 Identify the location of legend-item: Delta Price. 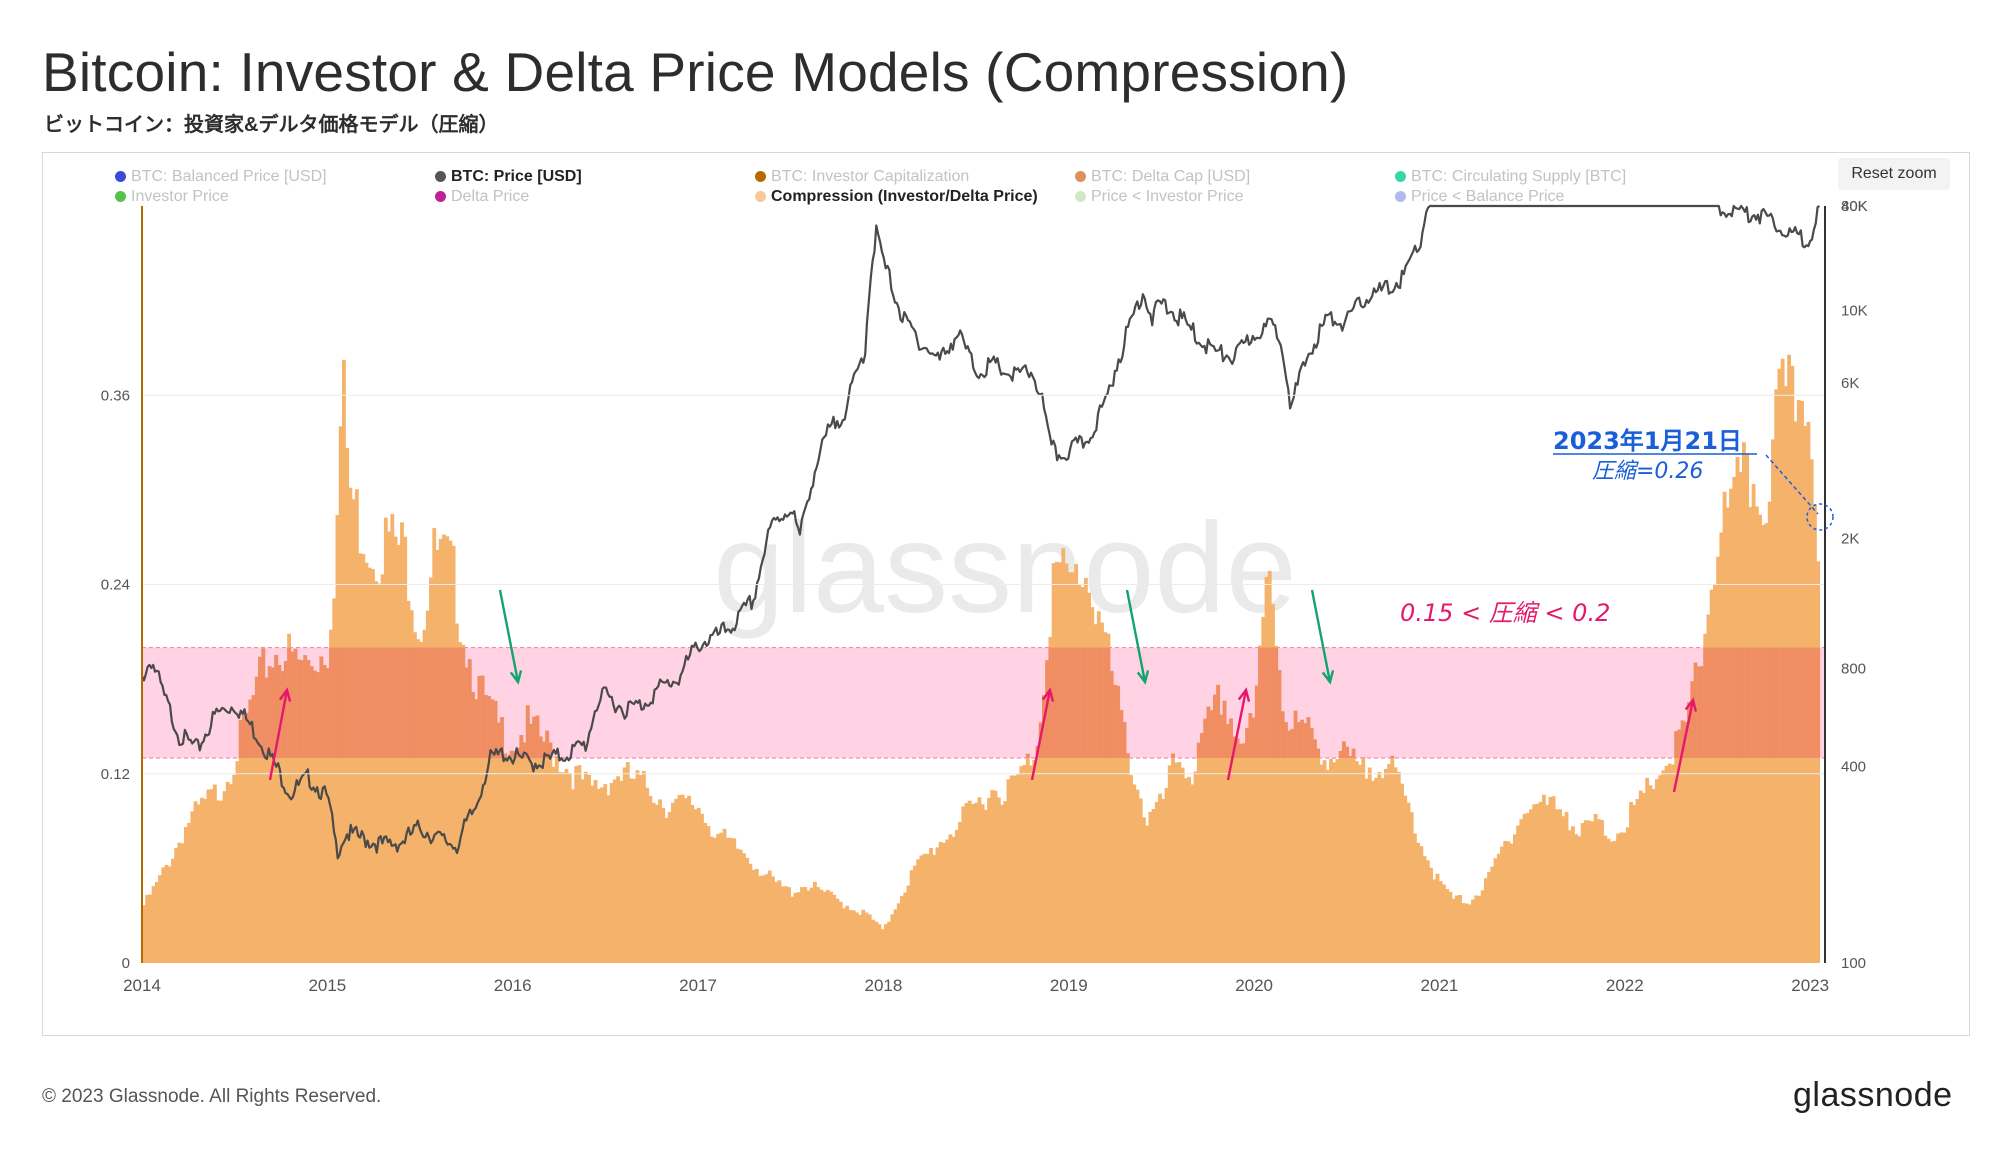
(482, 197).